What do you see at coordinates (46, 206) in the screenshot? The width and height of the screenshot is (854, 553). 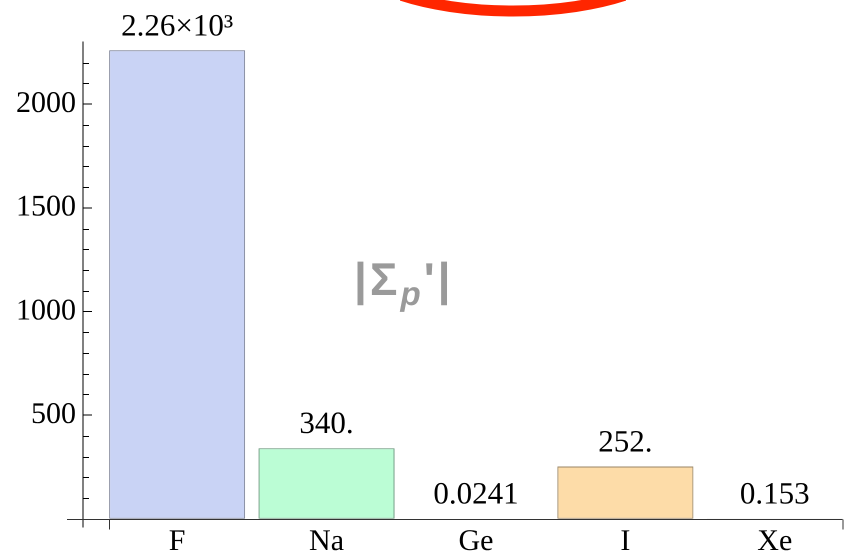 I see `y-tick-label: 1500` at bounding box center [46, 206].